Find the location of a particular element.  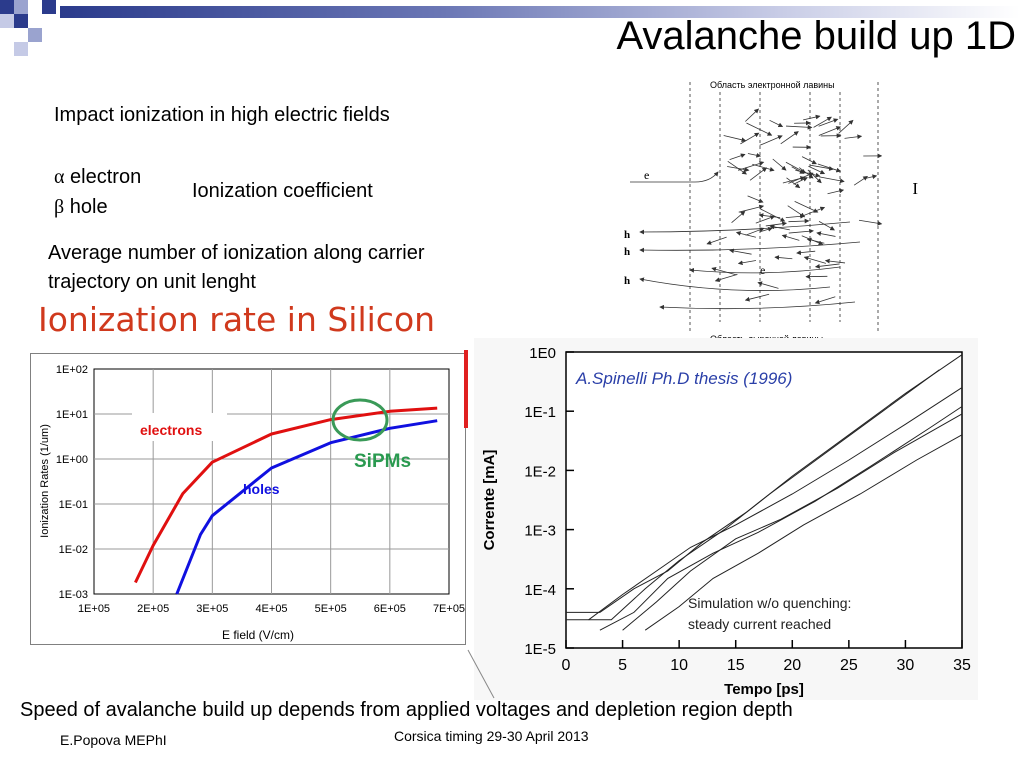

chart1-x-tick-label: 3E+05 is located at coordinates (212, 609).